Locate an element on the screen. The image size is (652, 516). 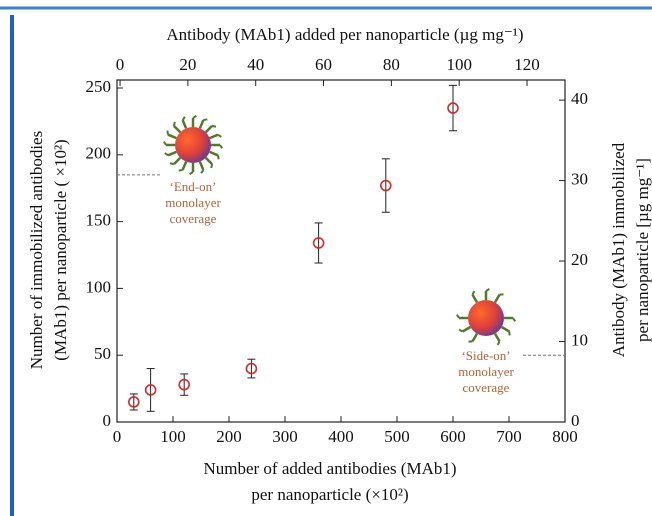
nanoparticle-end-on is located at coordinates (193, 145).